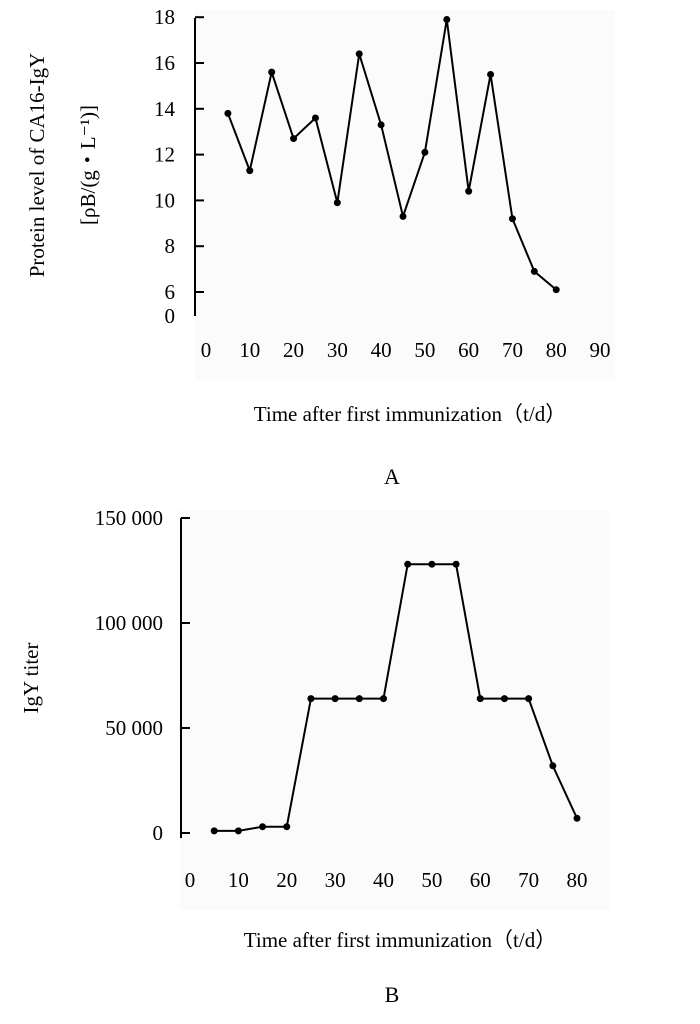  I want to click on panel-a-x-tick-label: 50, so click(424, 350).